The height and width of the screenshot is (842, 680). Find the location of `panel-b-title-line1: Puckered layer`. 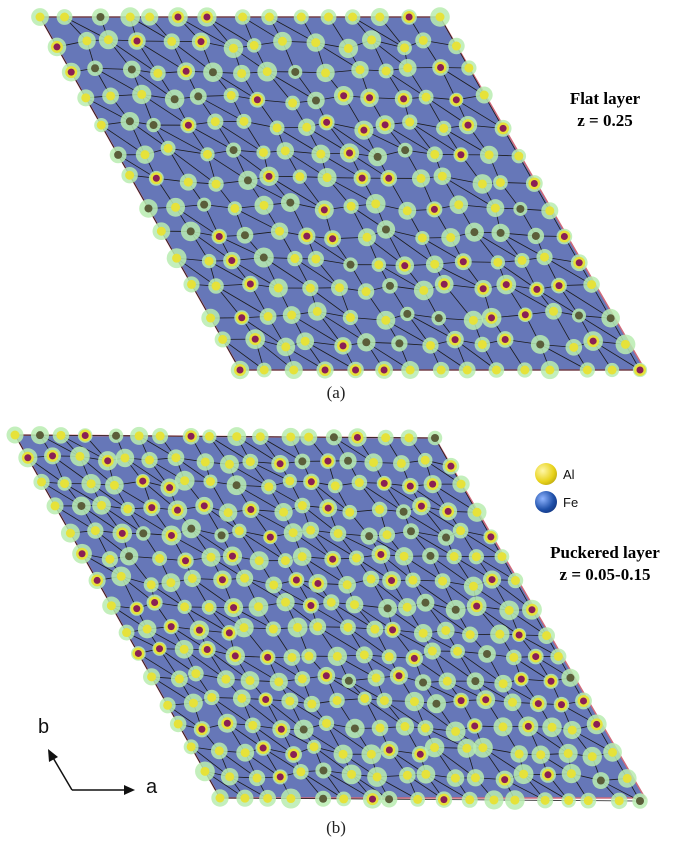

panel-b-title-line1: Puckered layer is located at coordinates (605, 552).